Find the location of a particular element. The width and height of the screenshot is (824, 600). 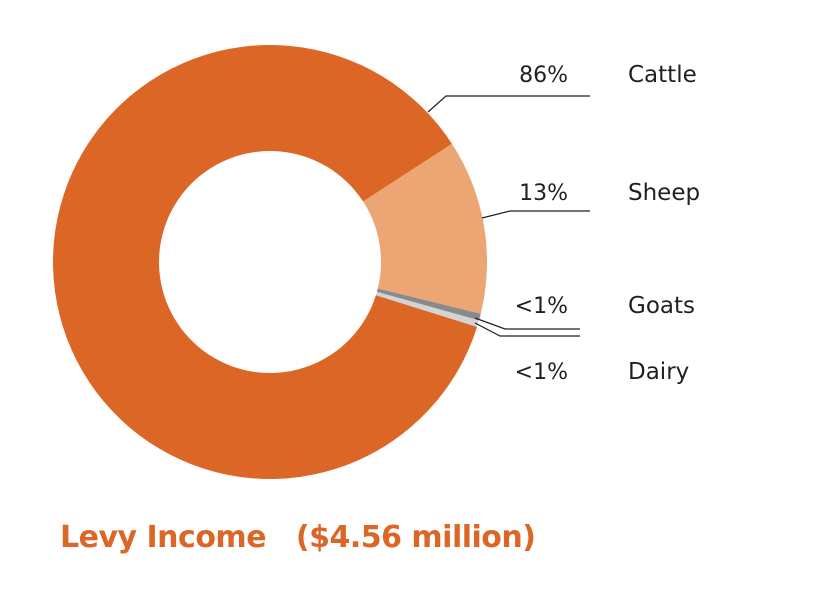

percent-label-goats: <1% is located at coordinates (541, 306).